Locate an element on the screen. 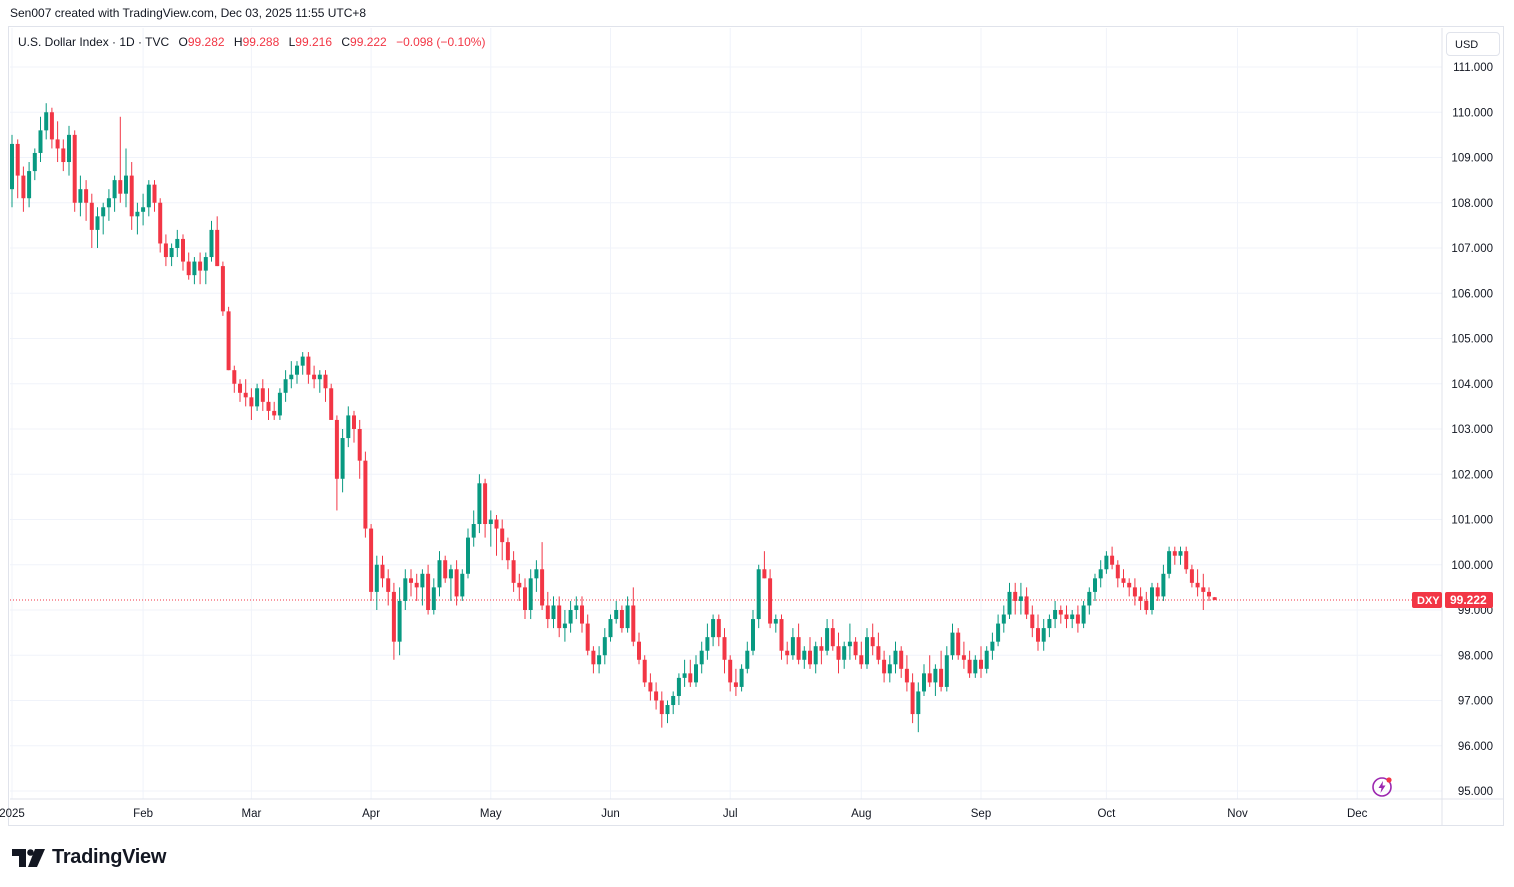  price-axis-label: 108.000 is located at coordinates (1472, 204).